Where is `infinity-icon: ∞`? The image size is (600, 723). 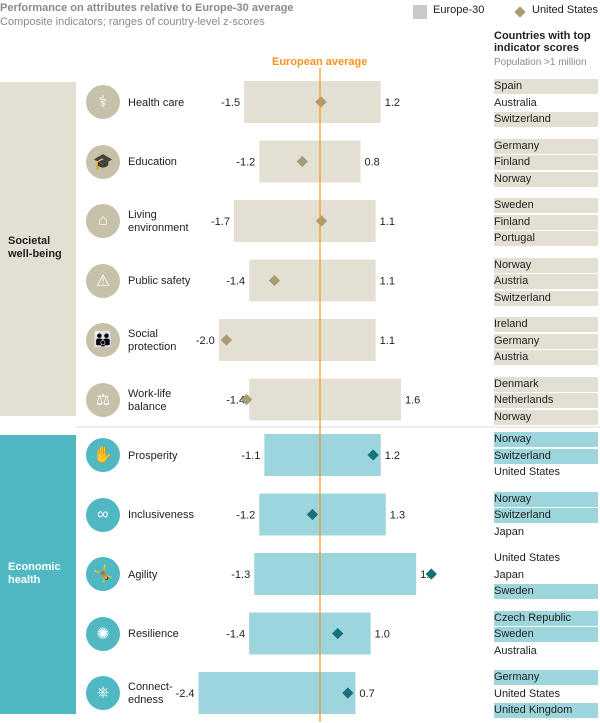
infinity-icon: ∞ is located at coordinates (103, 514).